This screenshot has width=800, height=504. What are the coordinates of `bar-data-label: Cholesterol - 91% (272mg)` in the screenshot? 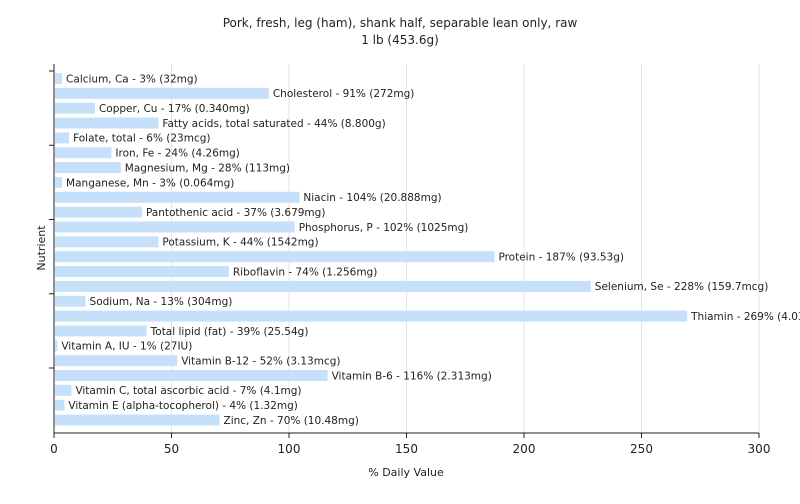 It's located at (344, 94).